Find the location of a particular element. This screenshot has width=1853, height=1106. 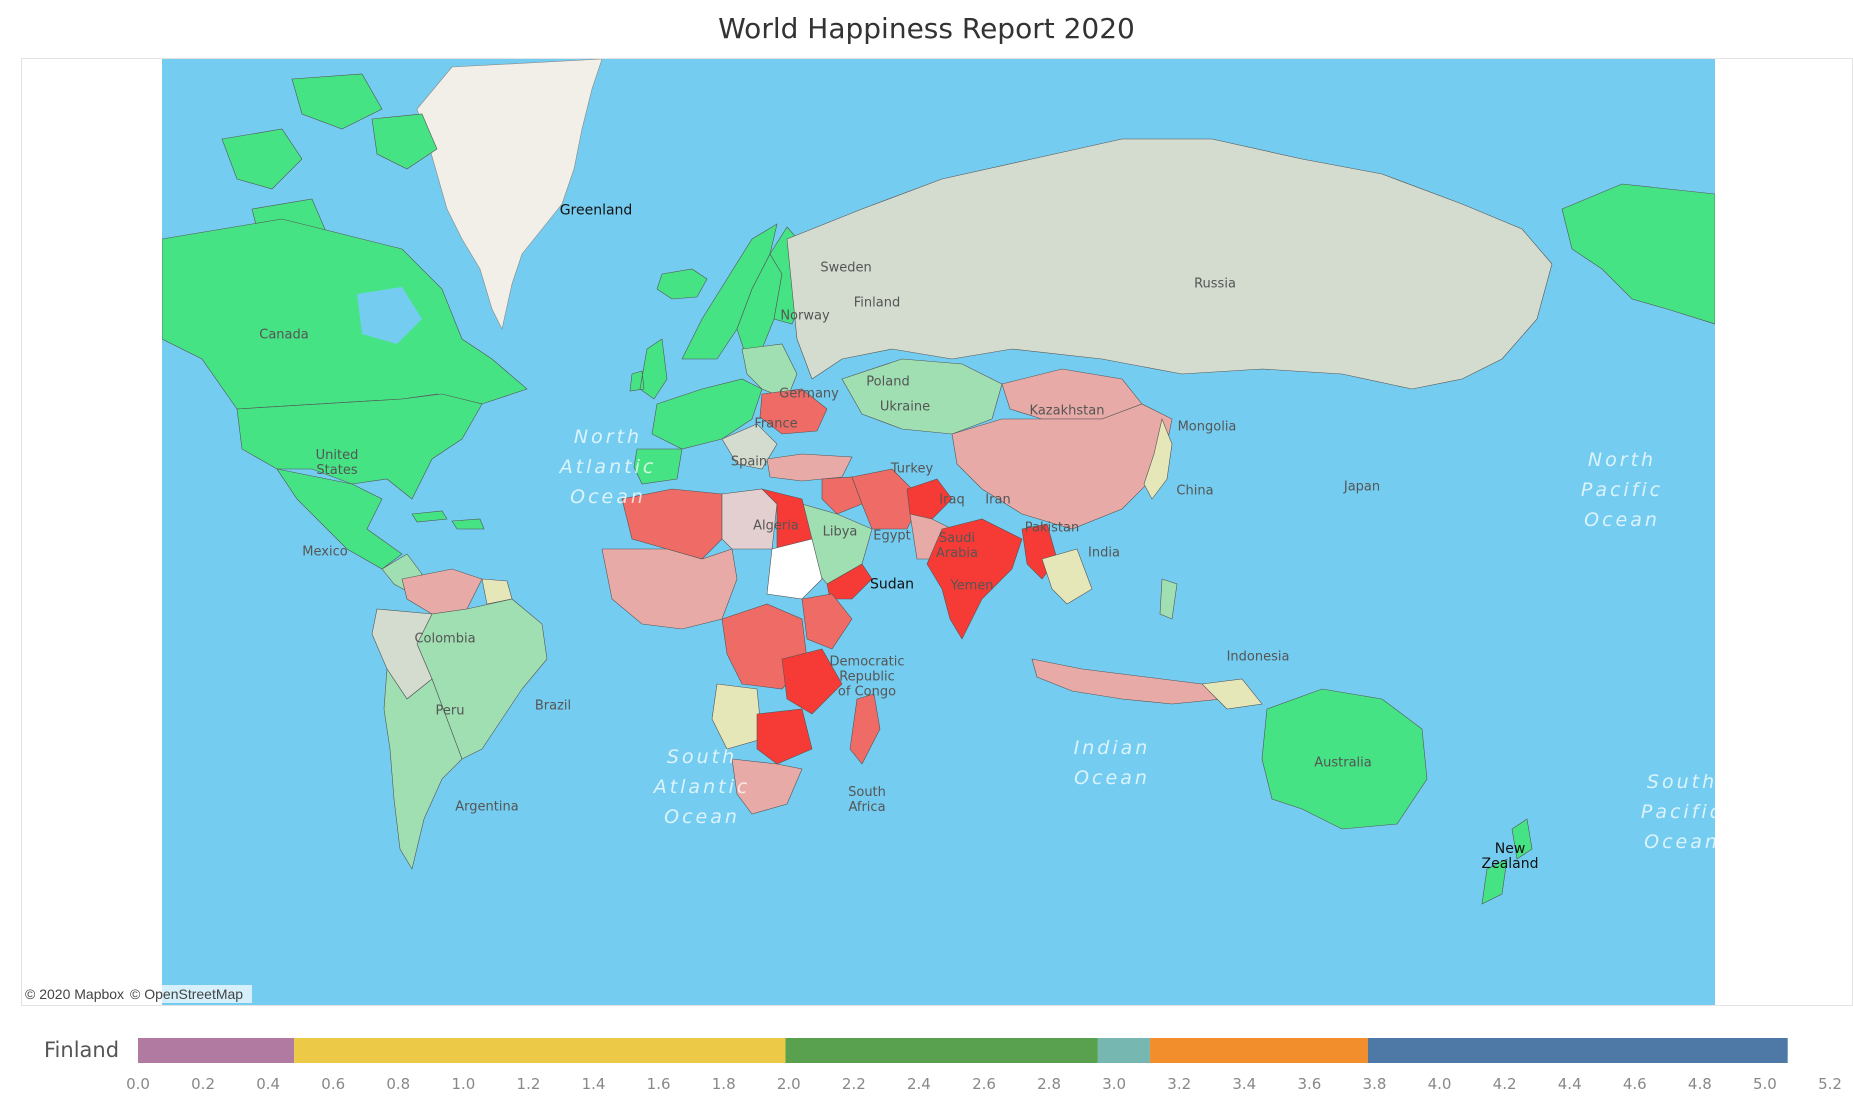

country-kazakhstan is located at coordinates (922, 396).